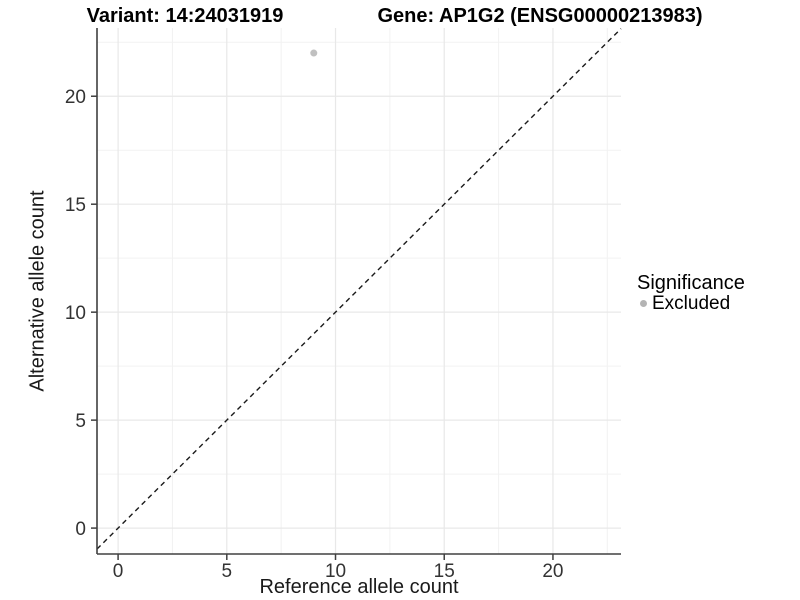 The image size is (800, 600). I want to click on plot-title-variant: Variant: 14:24031919, so click(185, 16).